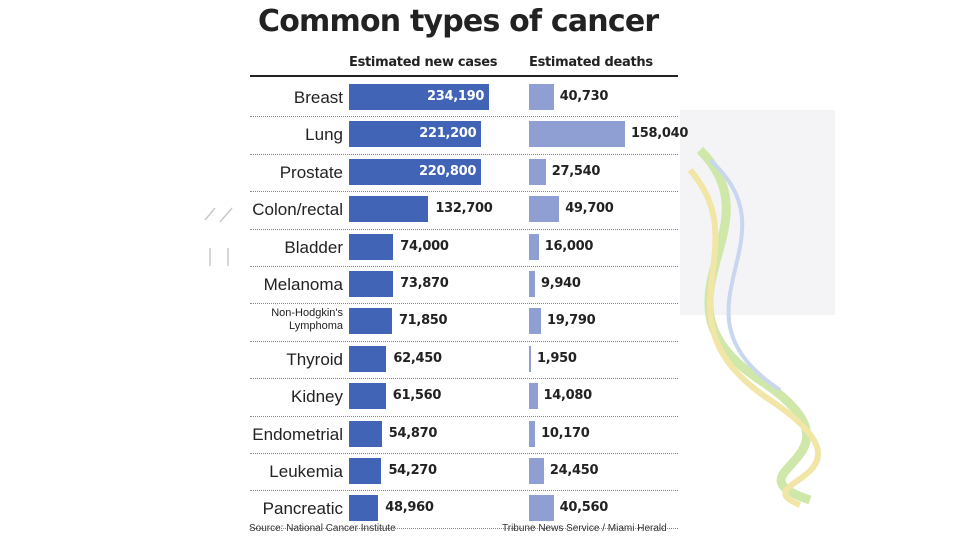 This screenshot has width=960, height=540. What do you see at coordinates (532, 434) in the screenshot?
I see `deaths-bar-endometrial` at bounding box center [532, 434].